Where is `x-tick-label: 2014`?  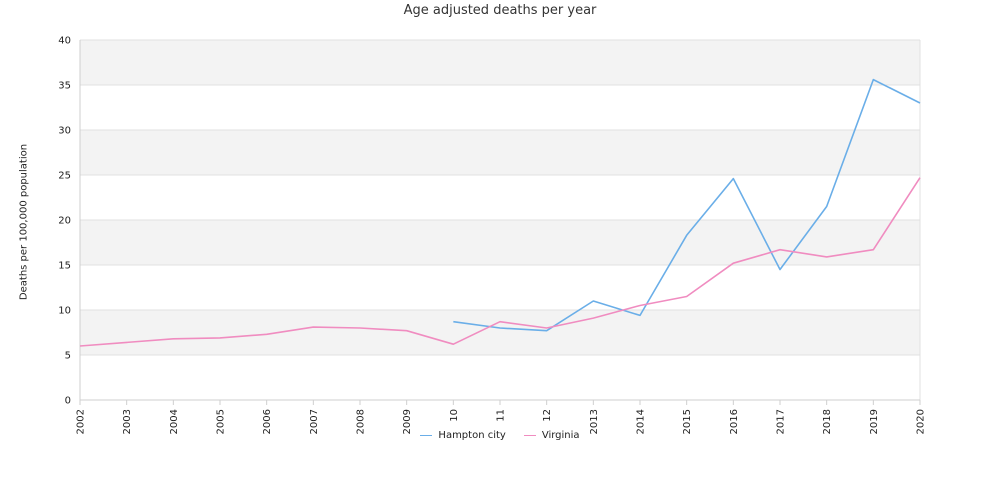
x-tick-label: 2014 is located at coordinates (641, 421).